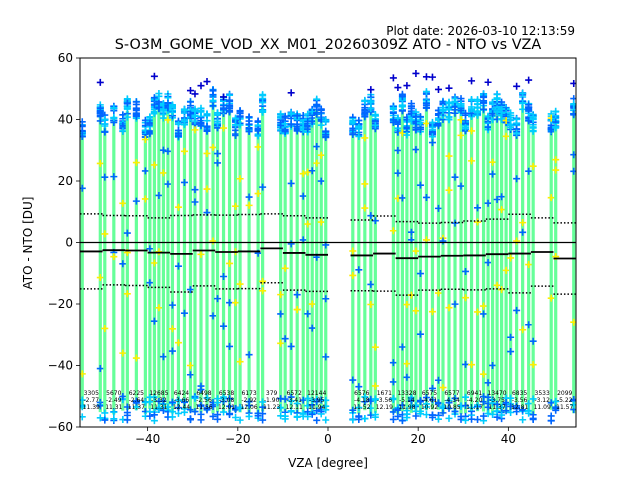 The image size is (640, 480). What do you see at coordinates (272, 393) in the screenshot?
I see `bin-stat-label: 379` at bounding box center [272, 393].